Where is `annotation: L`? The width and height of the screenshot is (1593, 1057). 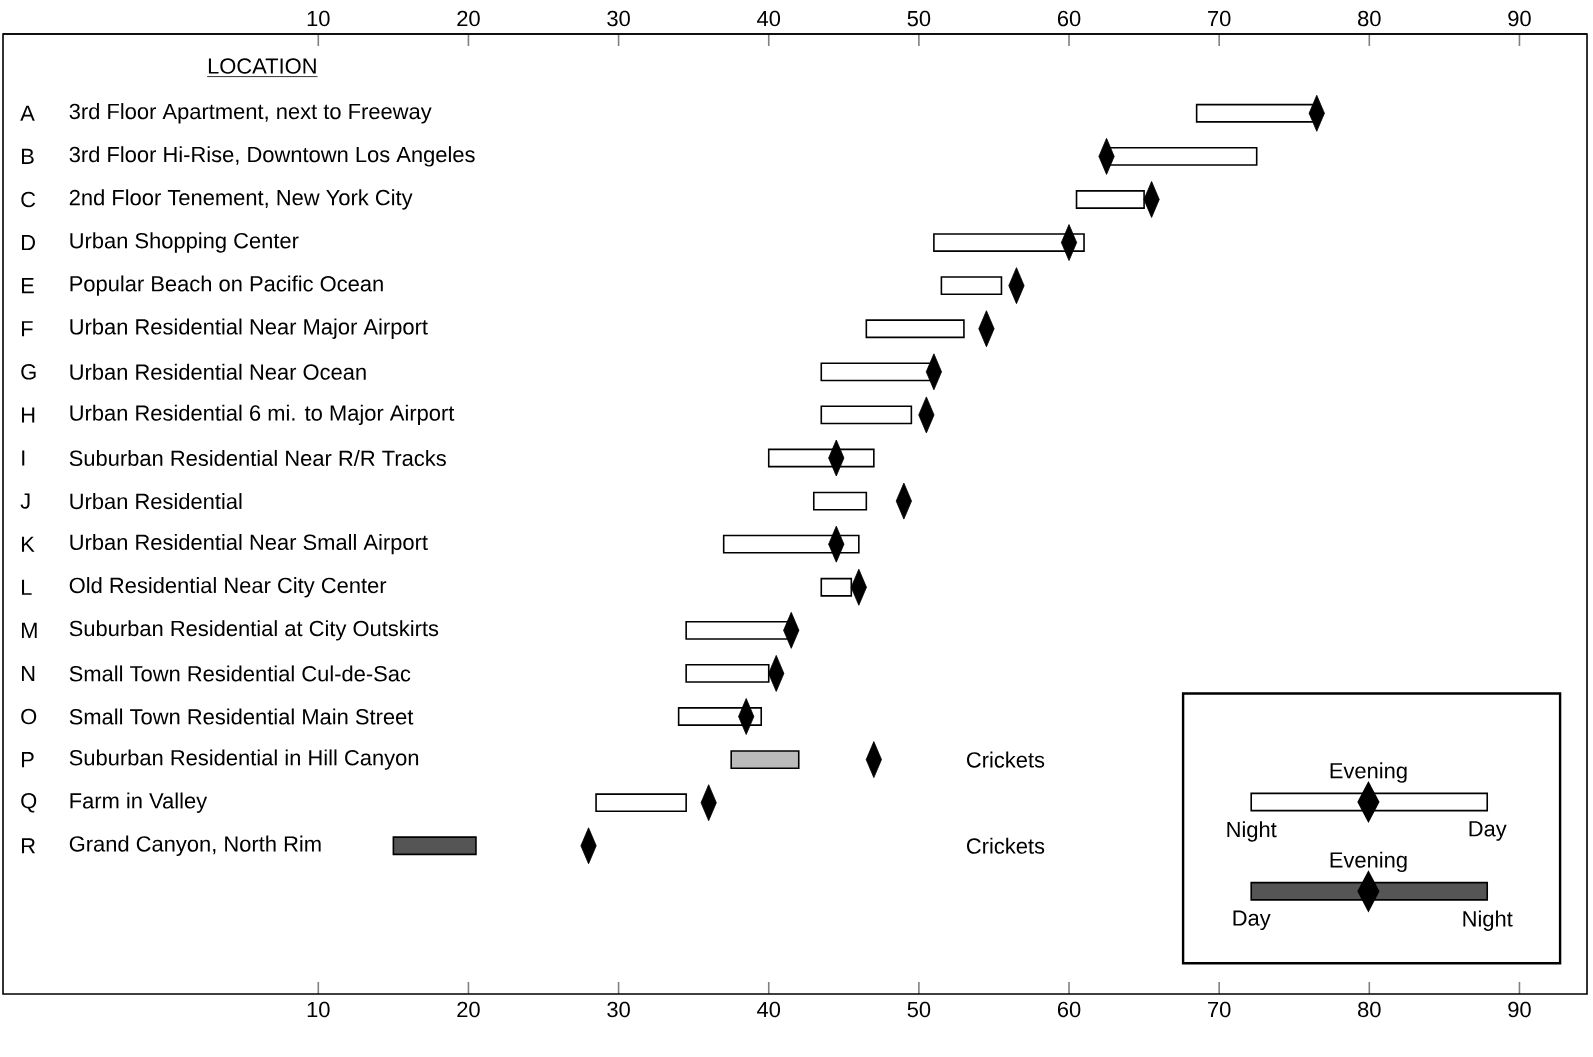 annotation: L is located at coordinates (27, 587).